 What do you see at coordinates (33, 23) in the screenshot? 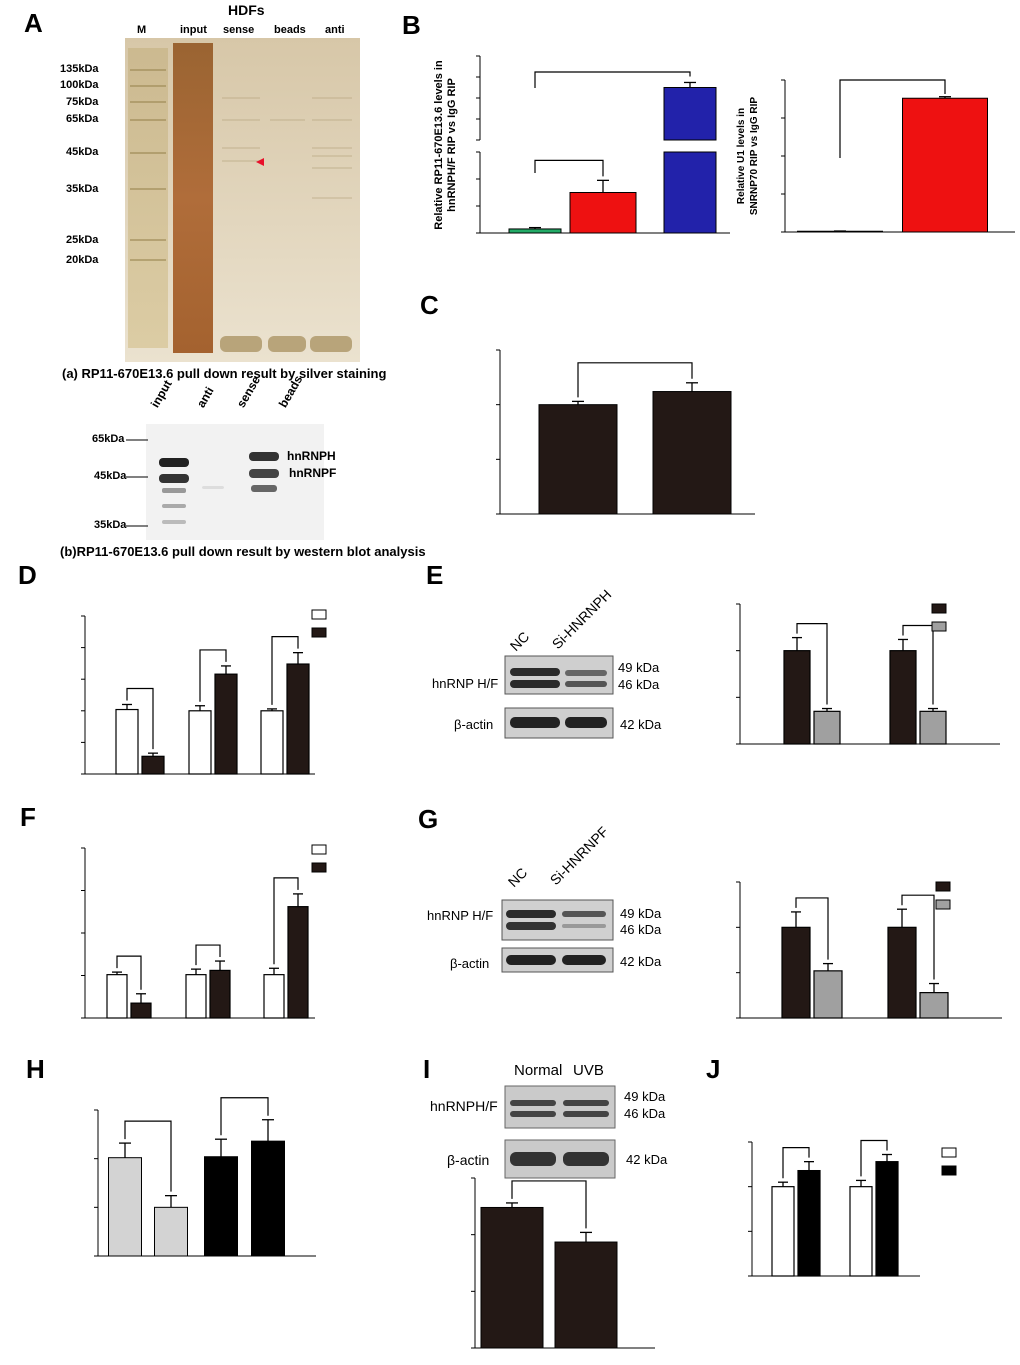
I see `panel-letter-a: A` at bounding box center [33, 23].